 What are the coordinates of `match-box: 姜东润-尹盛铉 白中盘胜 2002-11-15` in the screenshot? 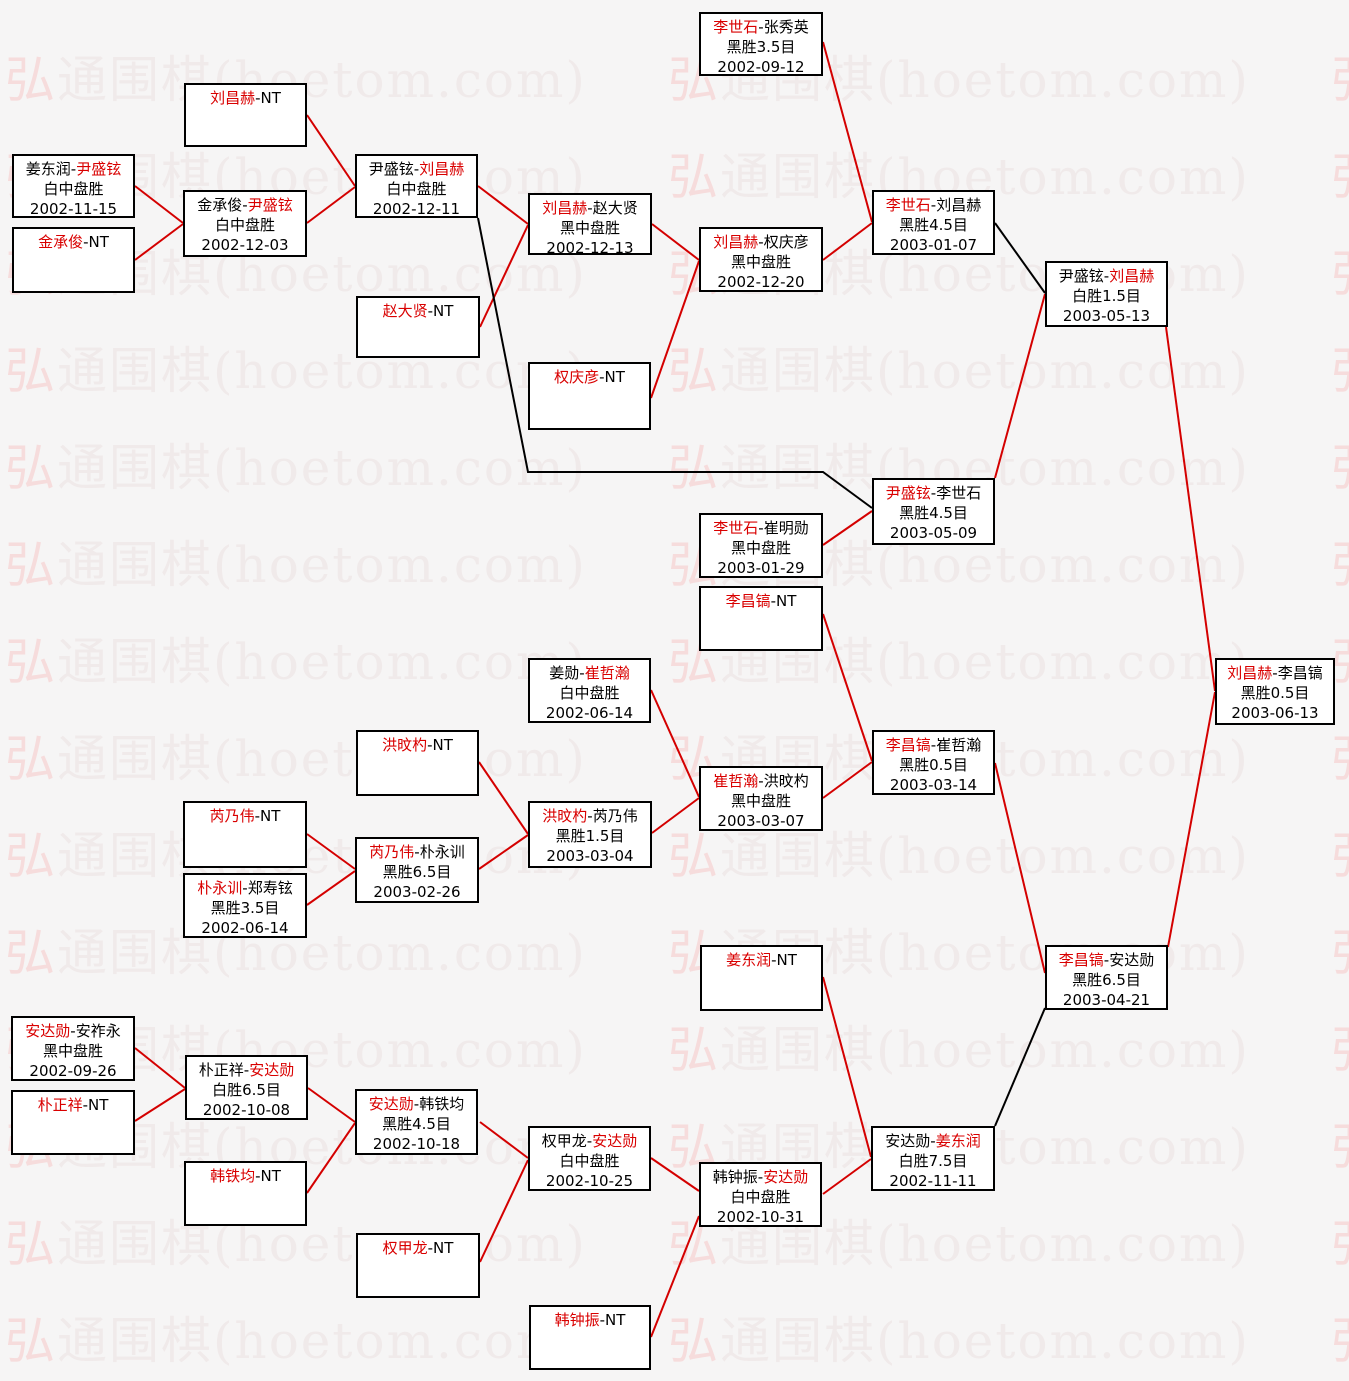 It's located at (73, 186).